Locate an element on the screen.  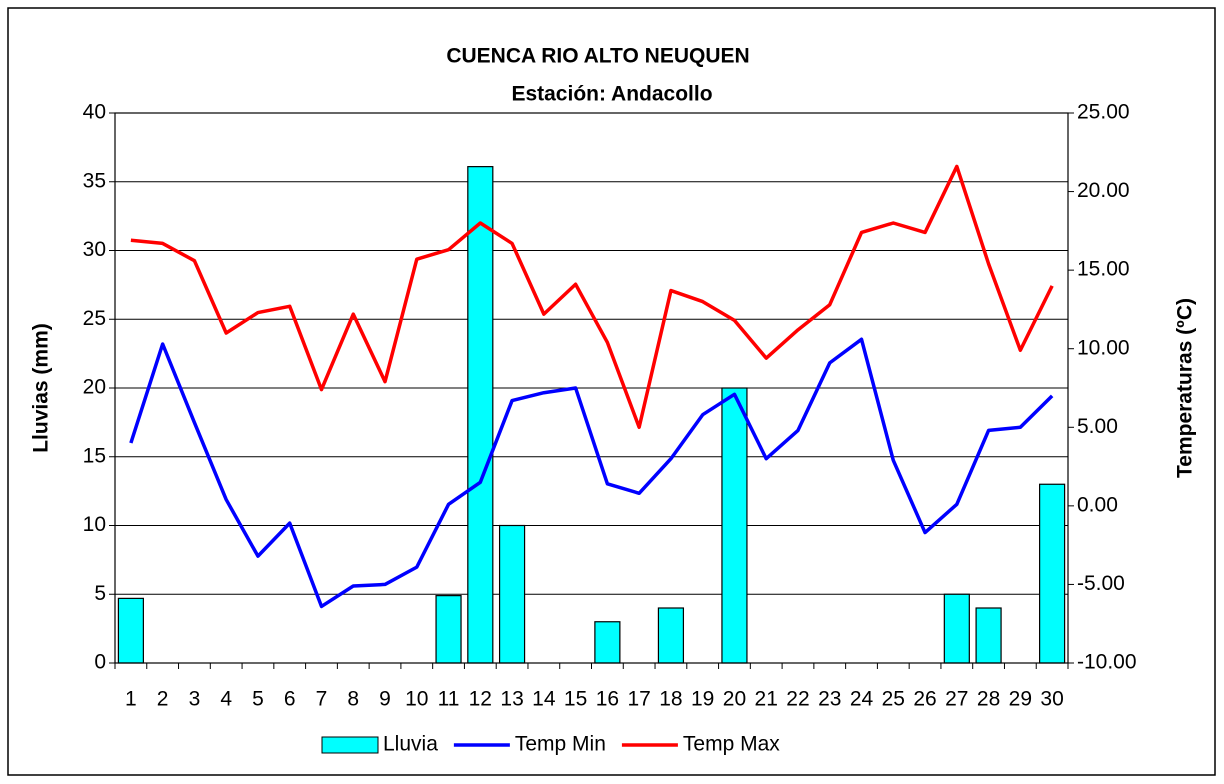
x-tick-label: 21 is located at coordinates (766, 699).